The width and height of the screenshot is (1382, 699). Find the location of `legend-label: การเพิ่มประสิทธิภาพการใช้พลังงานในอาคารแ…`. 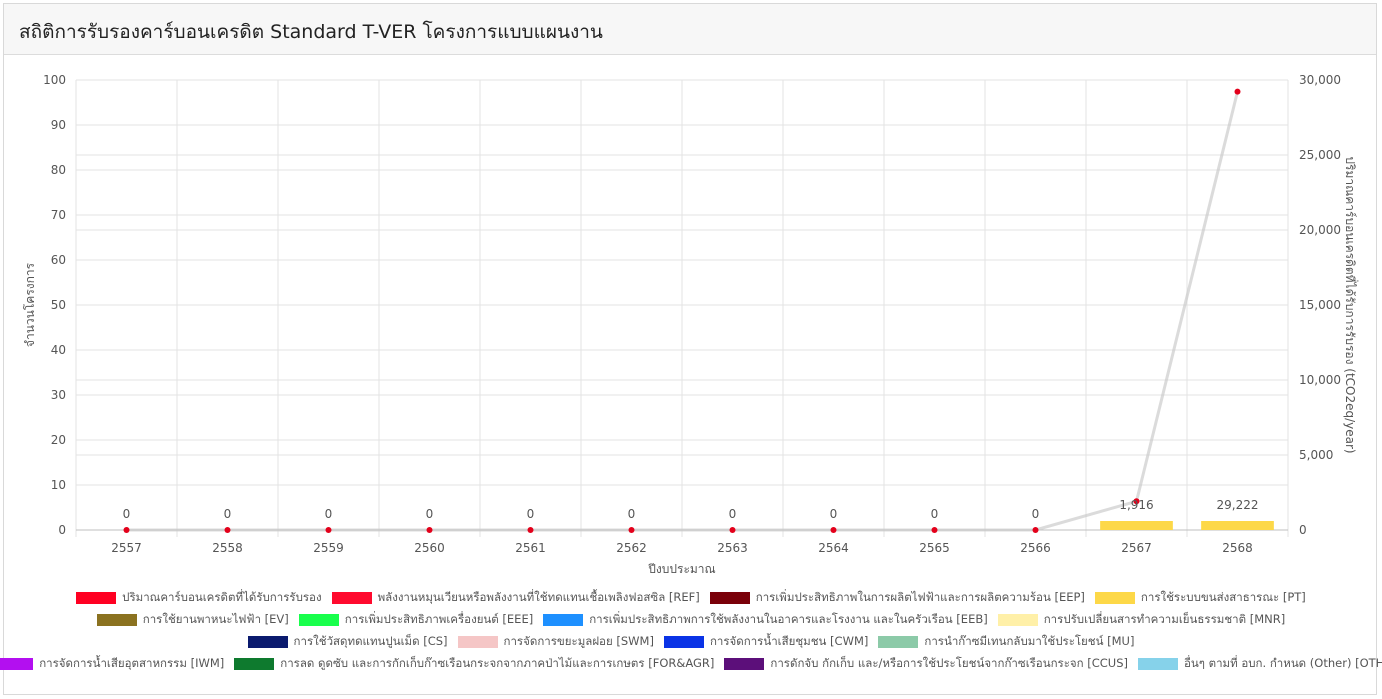

legend-label: การเพิ่มประสิทธิภาพการใช้พลังงานในอาคารแ… is located at coordinates (788, 619).